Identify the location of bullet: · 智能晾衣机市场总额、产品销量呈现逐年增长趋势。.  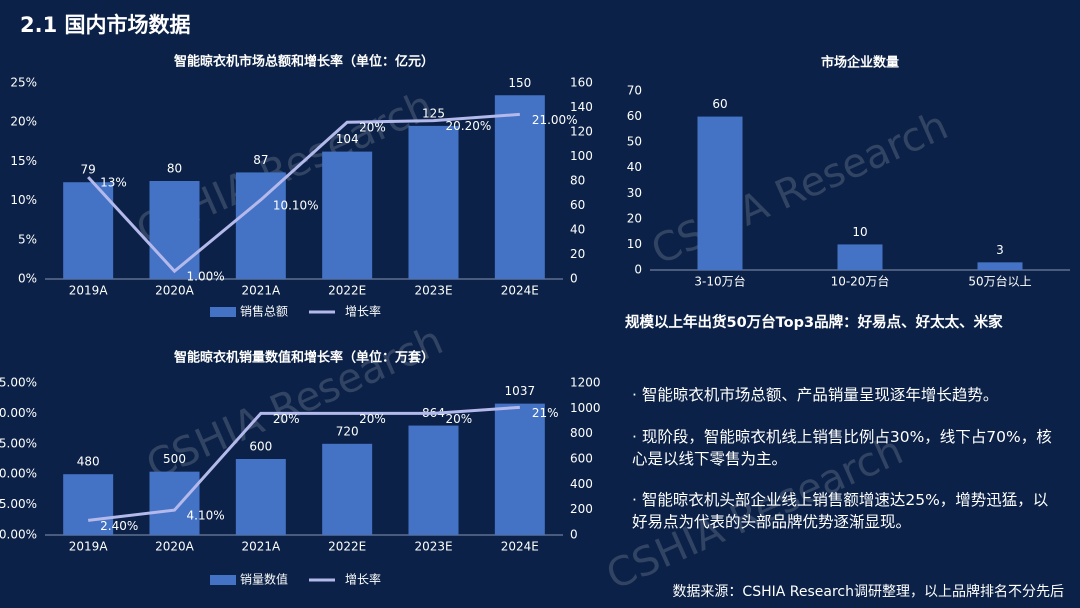
(815, 395).